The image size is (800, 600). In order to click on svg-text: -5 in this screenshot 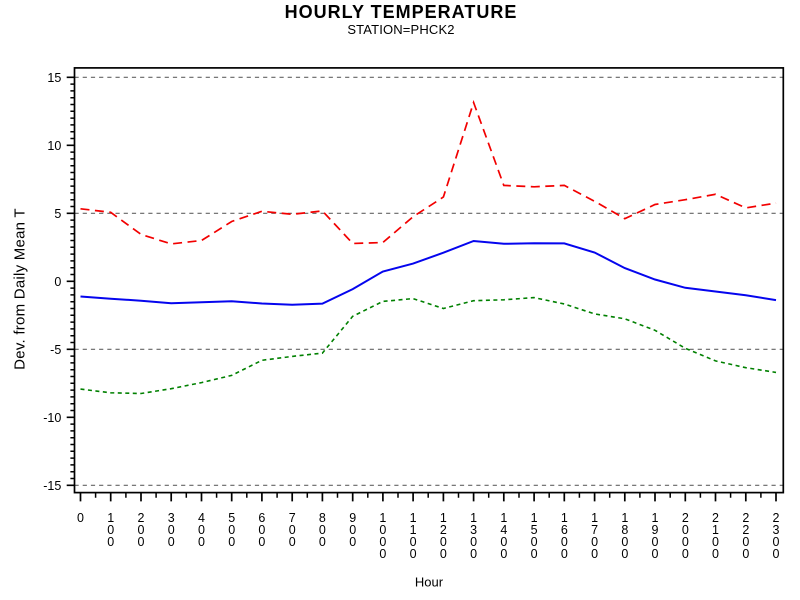, I will do `click(55, 350)`.